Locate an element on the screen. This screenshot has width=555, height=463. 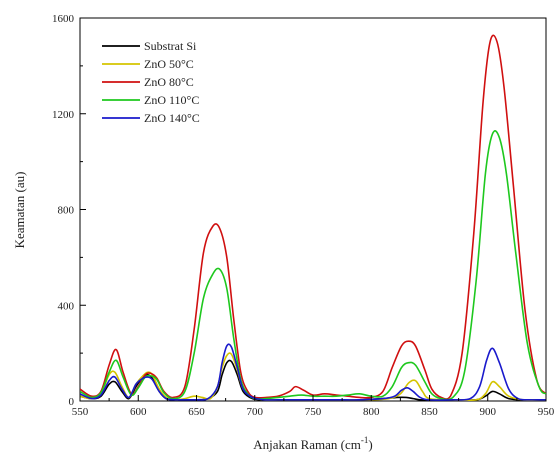
legend-label: ZnO 140°C is located at coordinates (172, 118).